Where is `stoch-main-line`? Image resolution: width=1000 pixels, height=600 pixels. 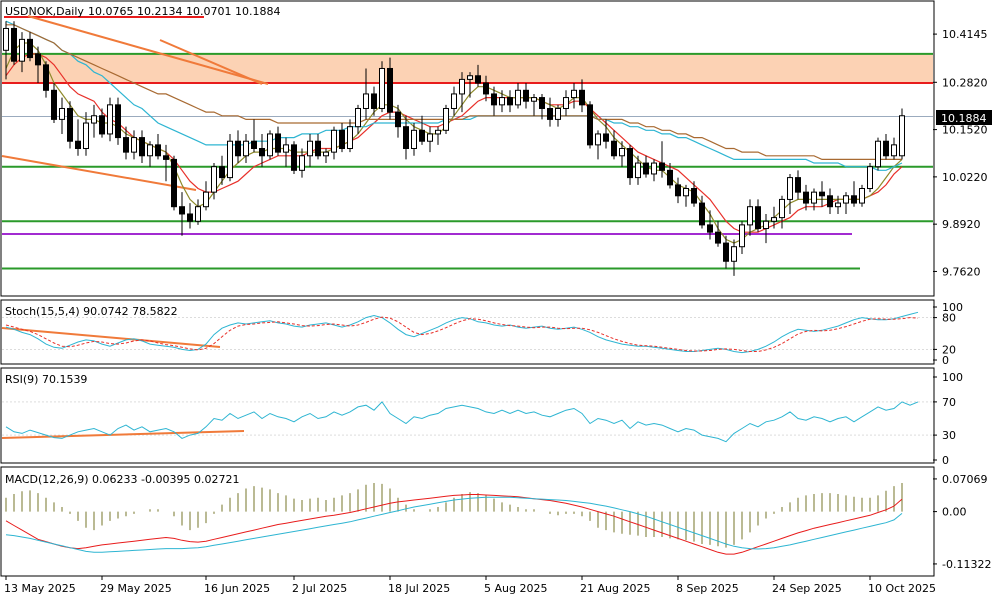 stoch-main-line is located at coordinates (462, 332).